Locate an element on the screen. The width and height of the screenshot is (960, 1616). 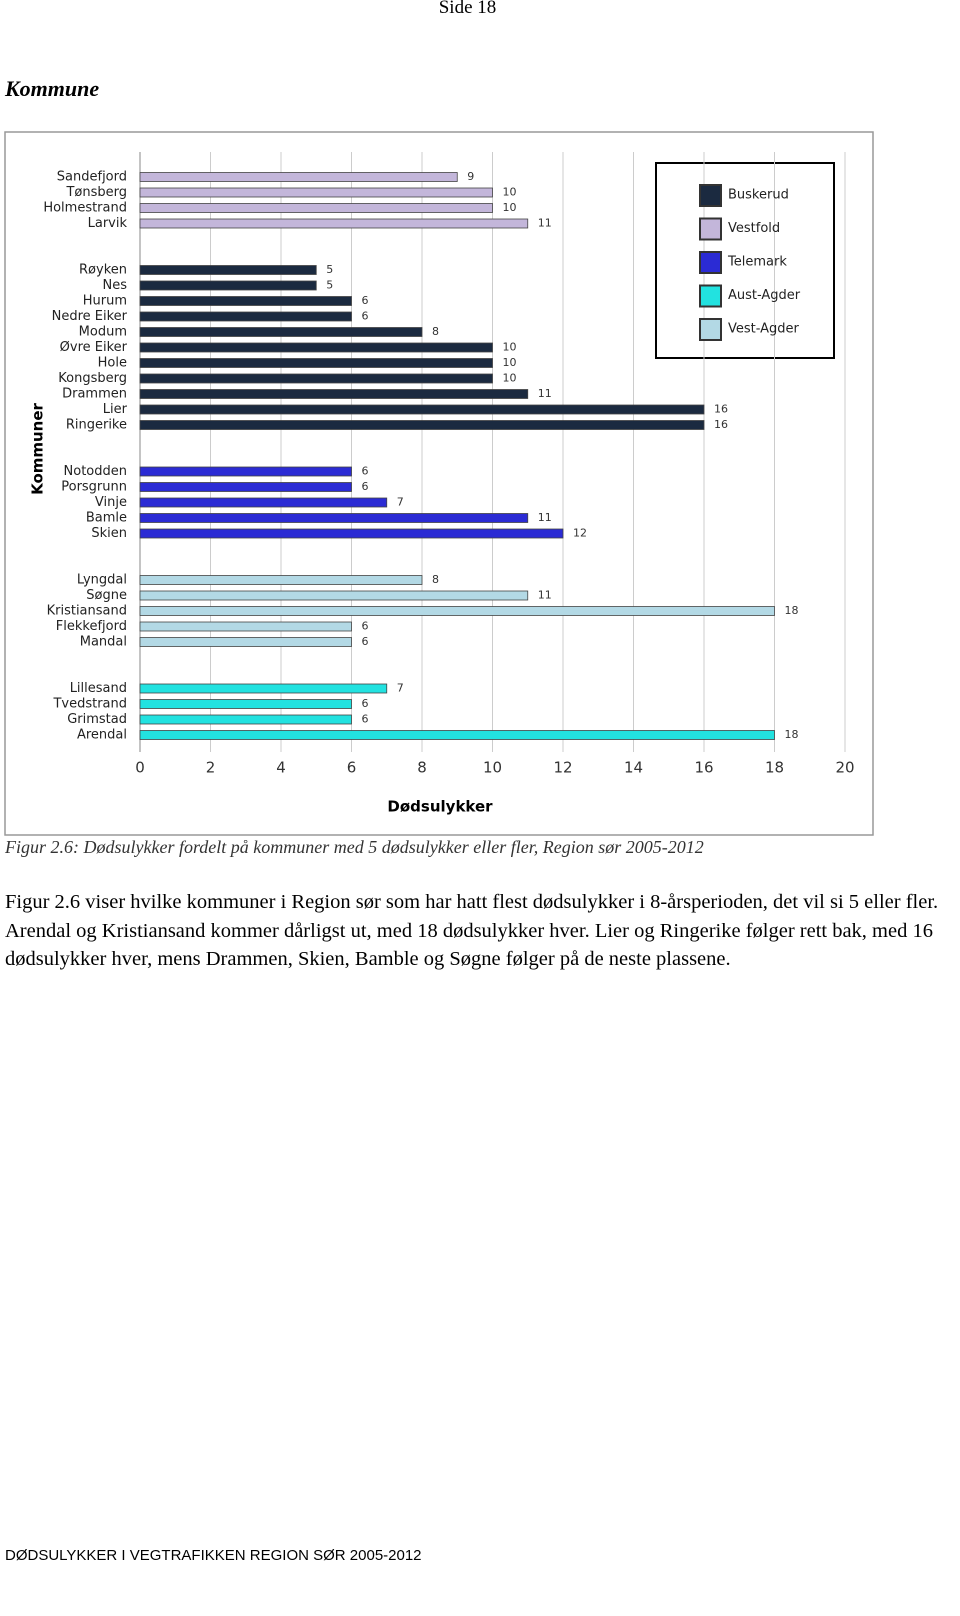
y-tick-label: Skien is located at coordinates (109, 533).